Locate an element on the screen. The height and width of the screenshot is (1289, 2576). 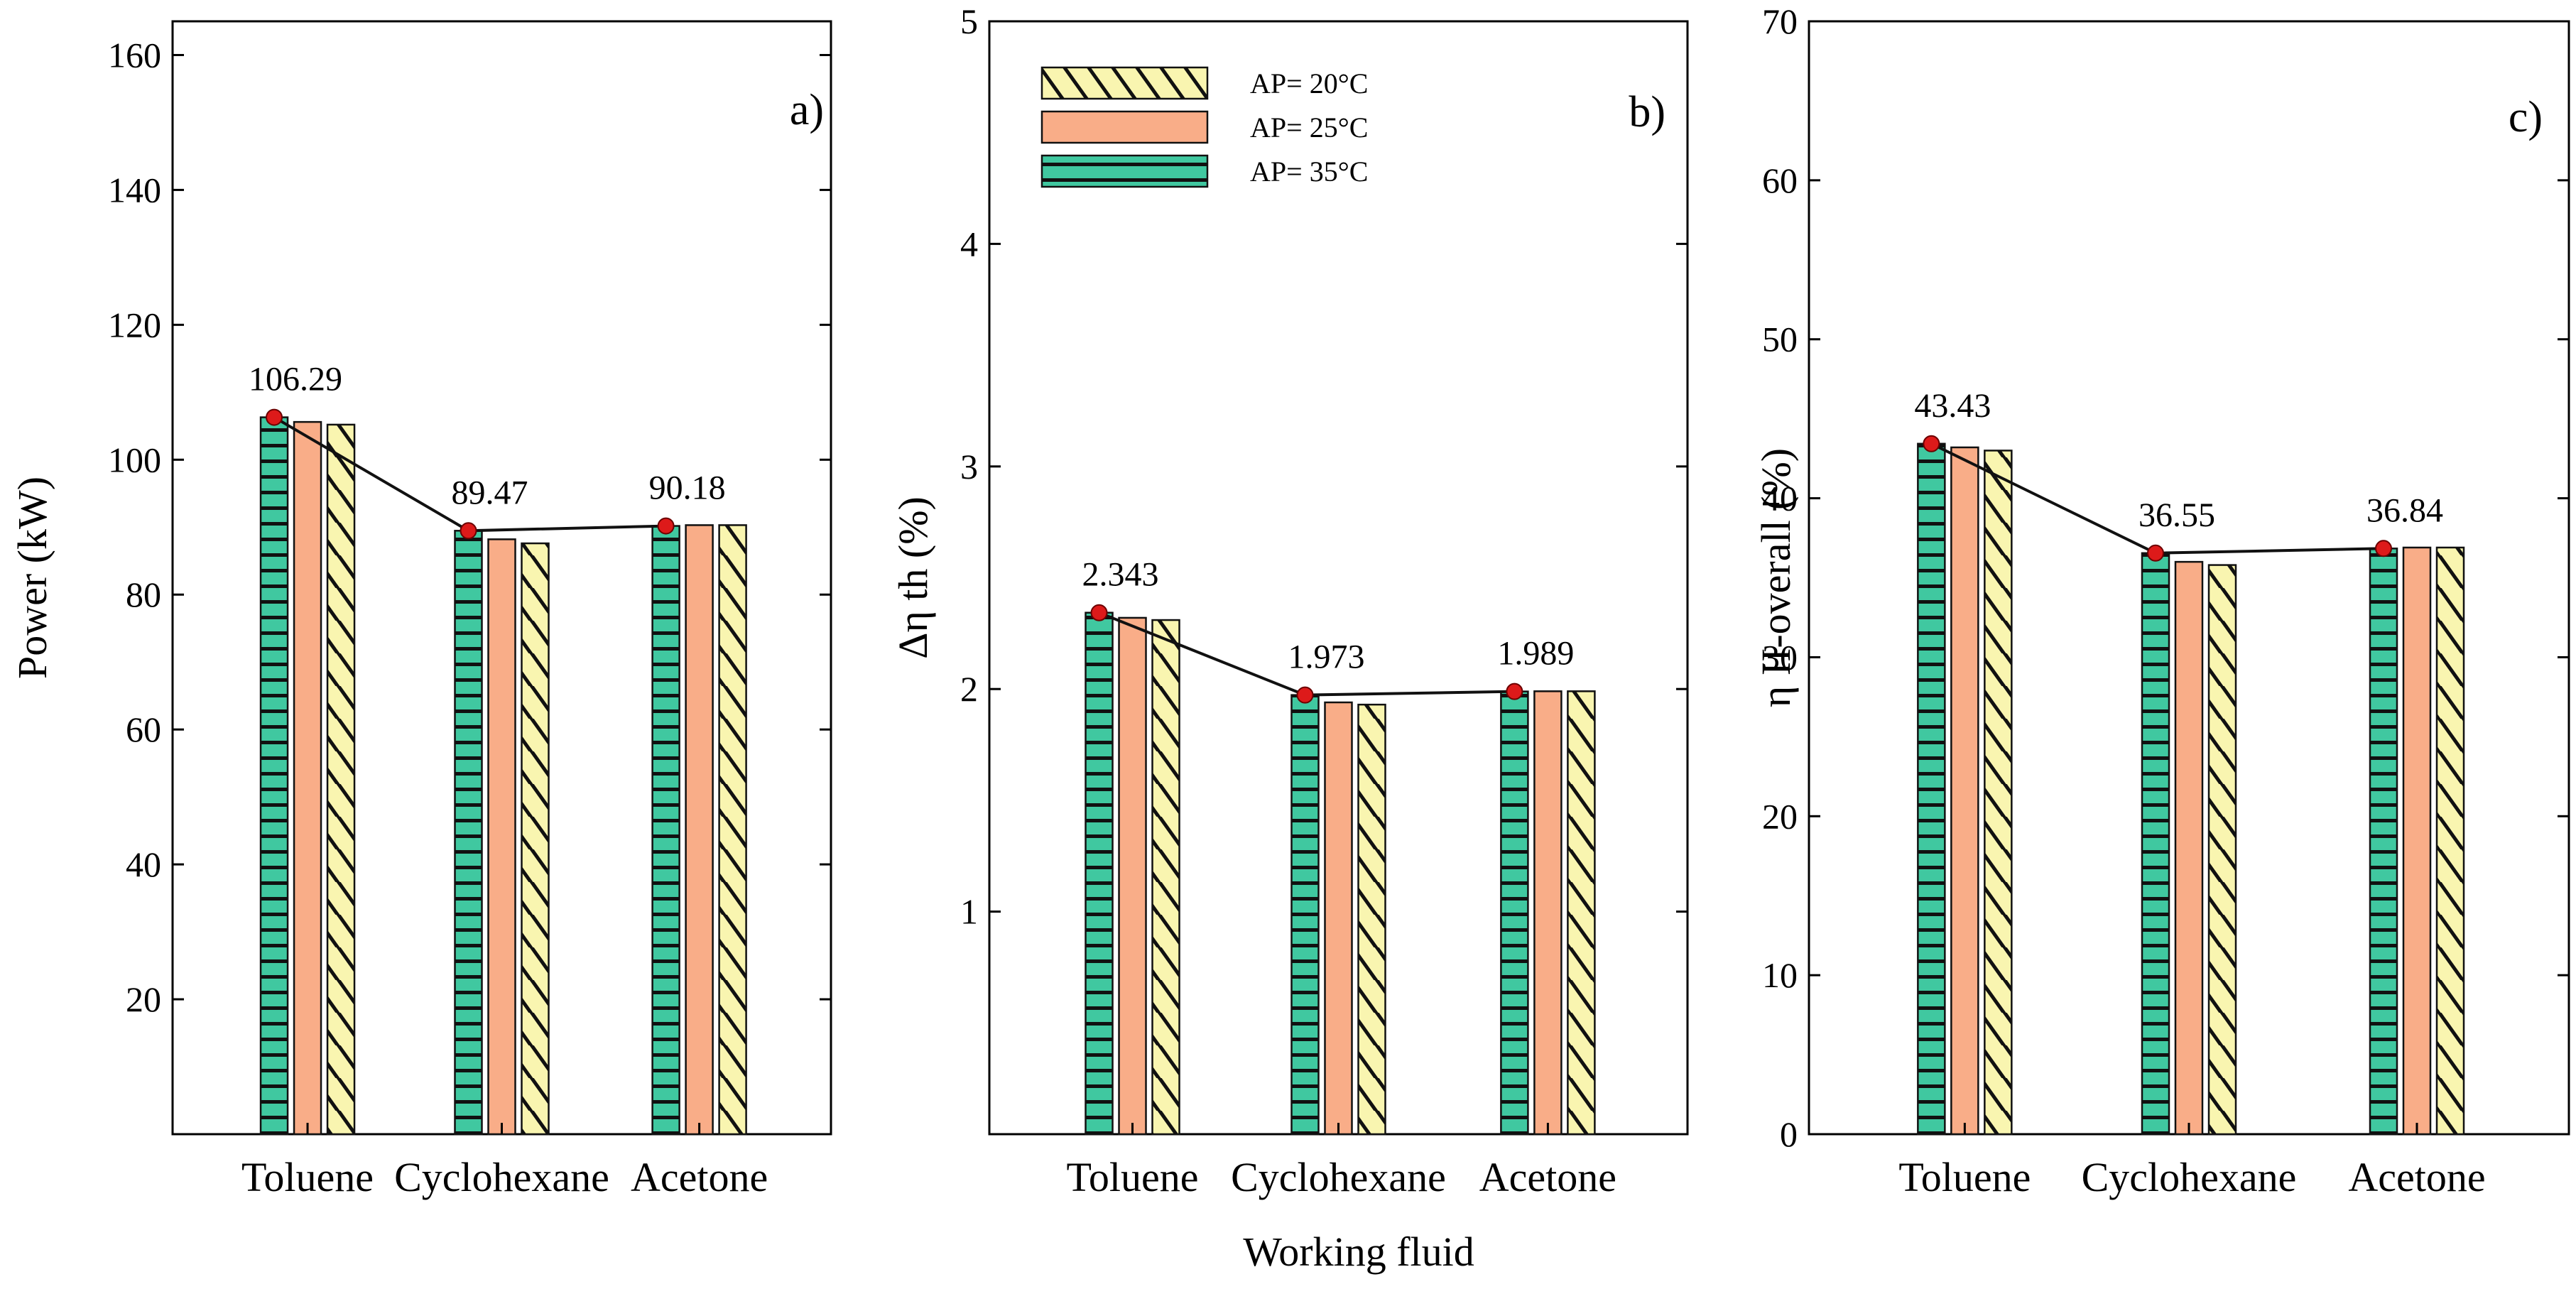
legend: AP= 20°C AP= 25°C AP= 35°C is located at coordinates (1204, 127).